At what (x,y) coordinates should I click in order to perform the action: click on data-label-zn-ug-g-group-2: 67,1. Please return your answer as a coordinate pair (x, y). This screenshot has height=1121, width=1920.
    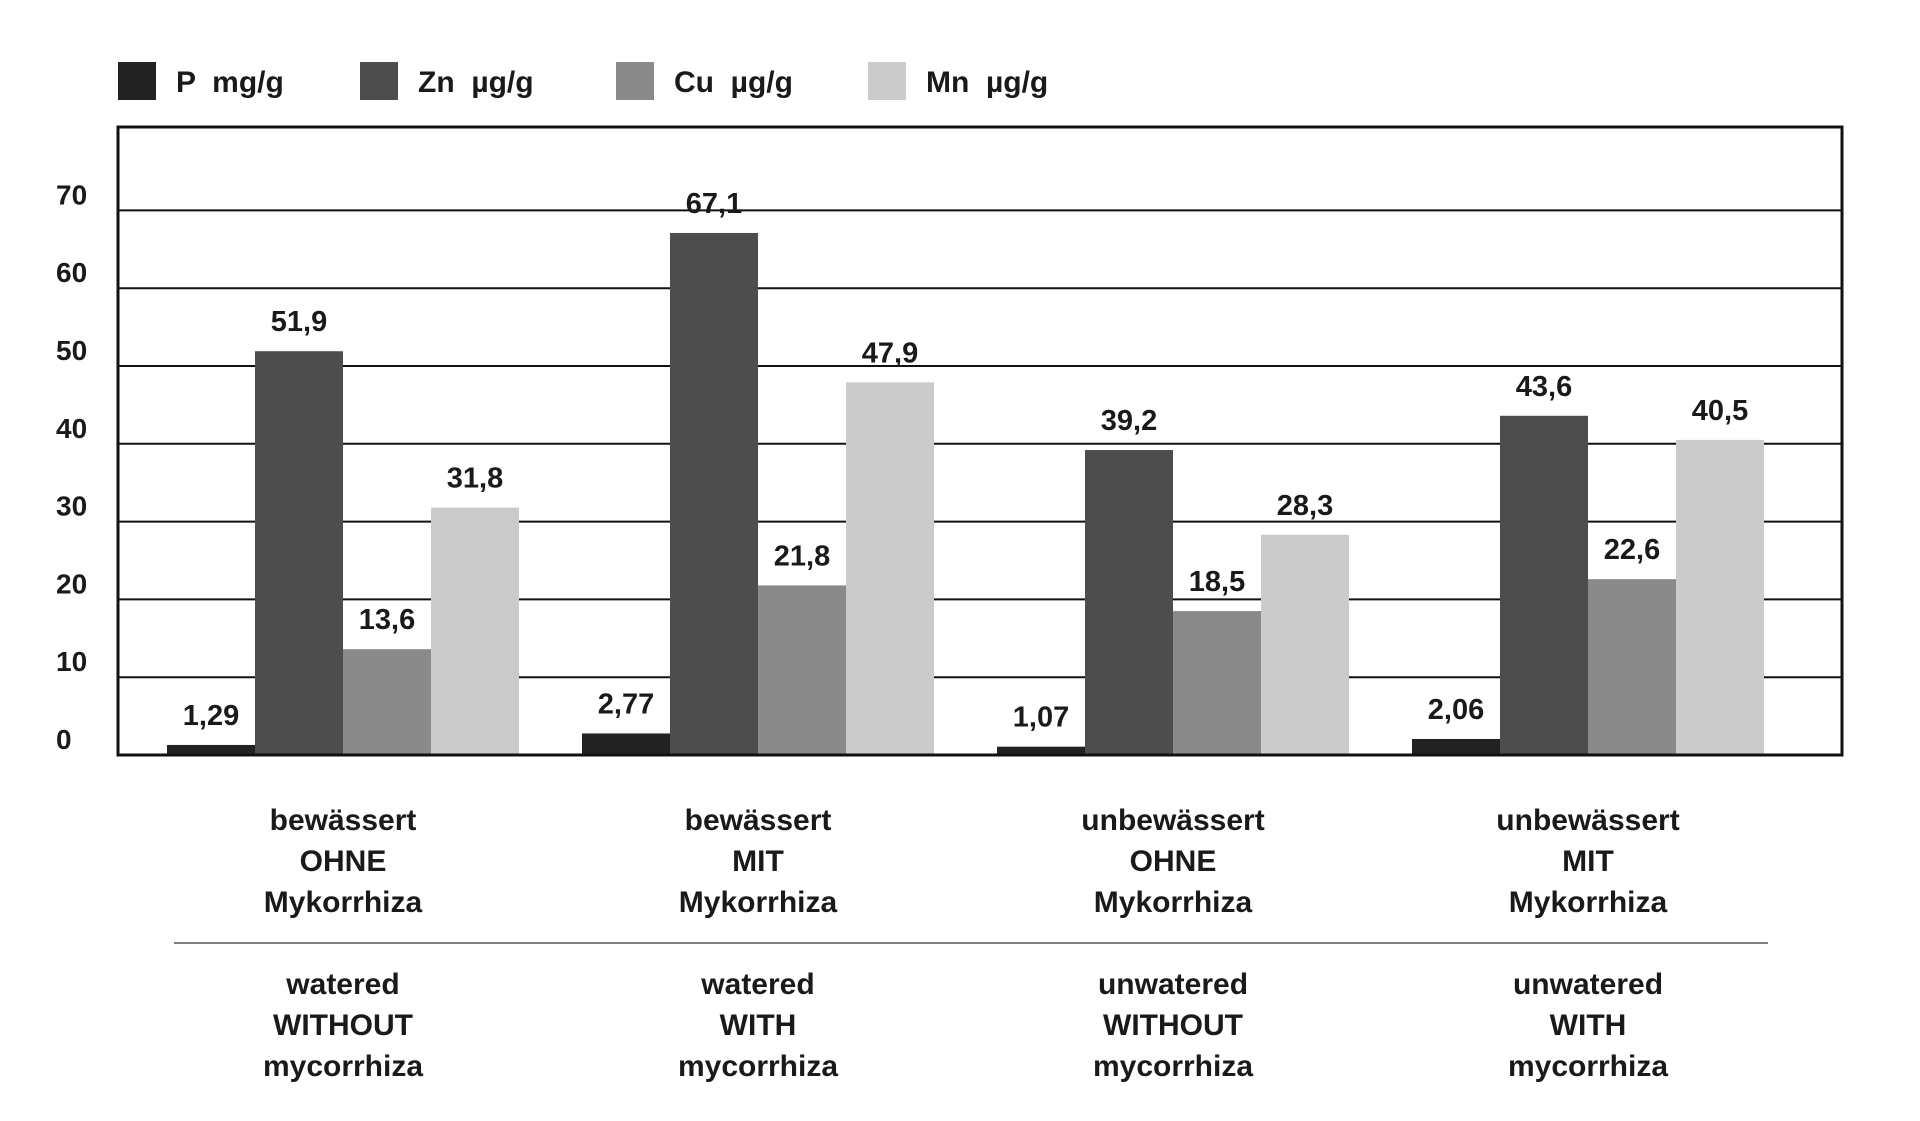
    Looking at the image, I should click on (714, 204).